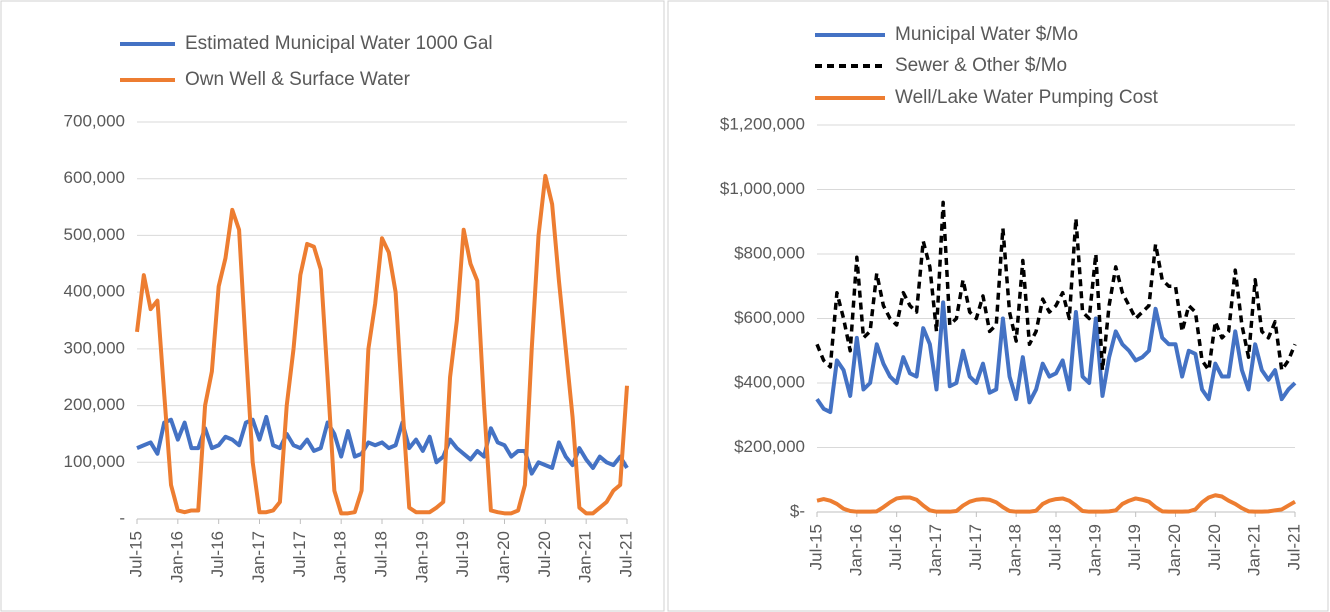  I want to click on y-tick-label: $800,000, so click(769, 252).